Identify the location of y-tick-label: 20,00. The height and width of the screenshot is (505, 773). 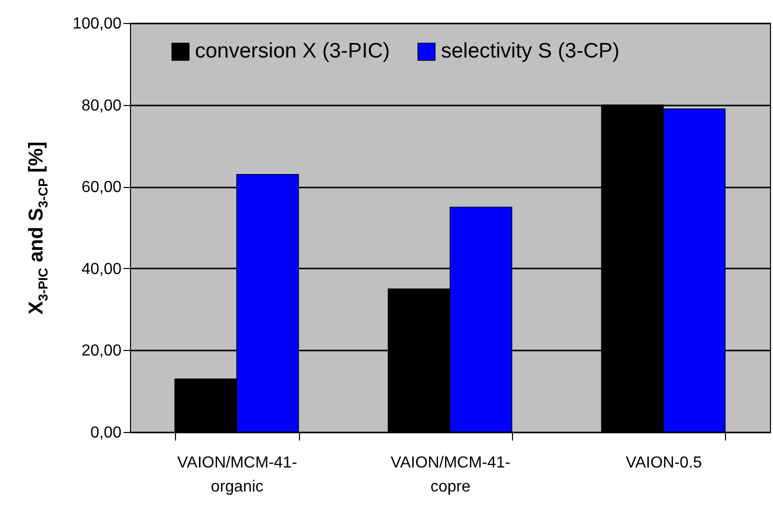
(101, 351).